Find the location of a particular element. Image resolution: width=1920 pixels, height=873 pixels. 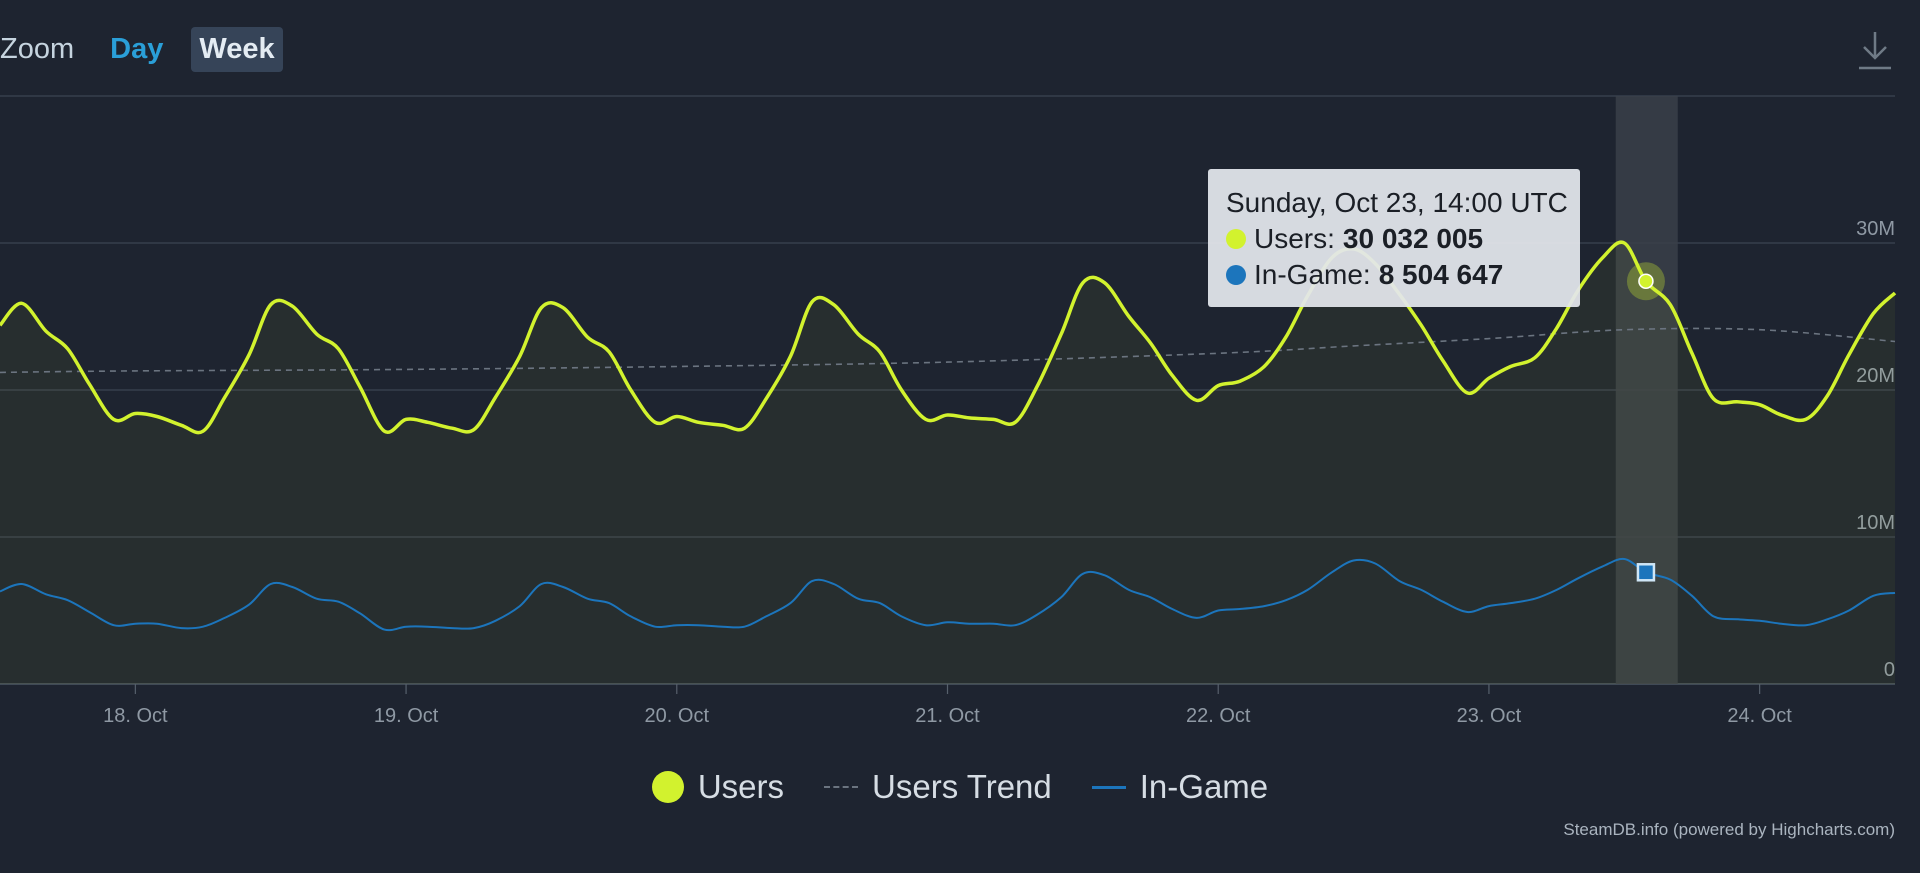

zoom-selector: Zoom Day Week is located at coordinates (151, 49).